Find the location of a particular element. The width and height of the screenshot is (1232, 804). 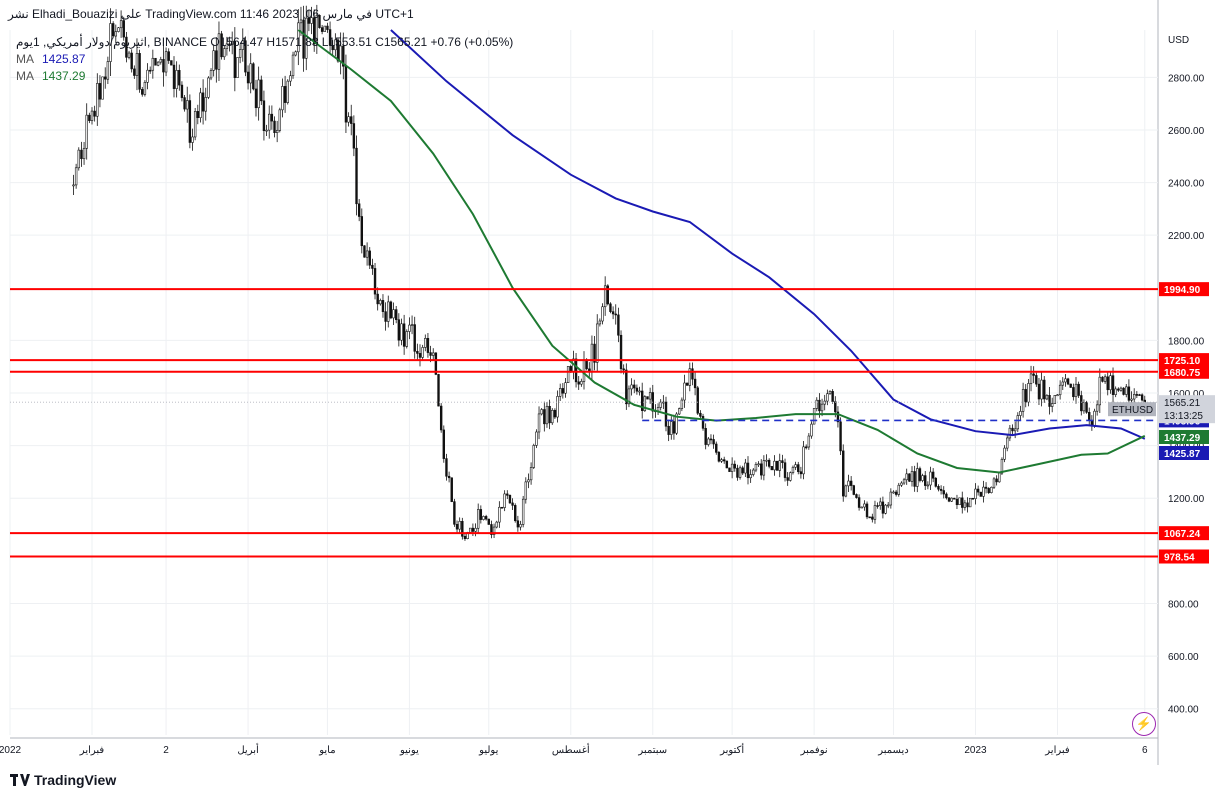

y-tick-label: 600.00 is located at coordinates (1183, 657).